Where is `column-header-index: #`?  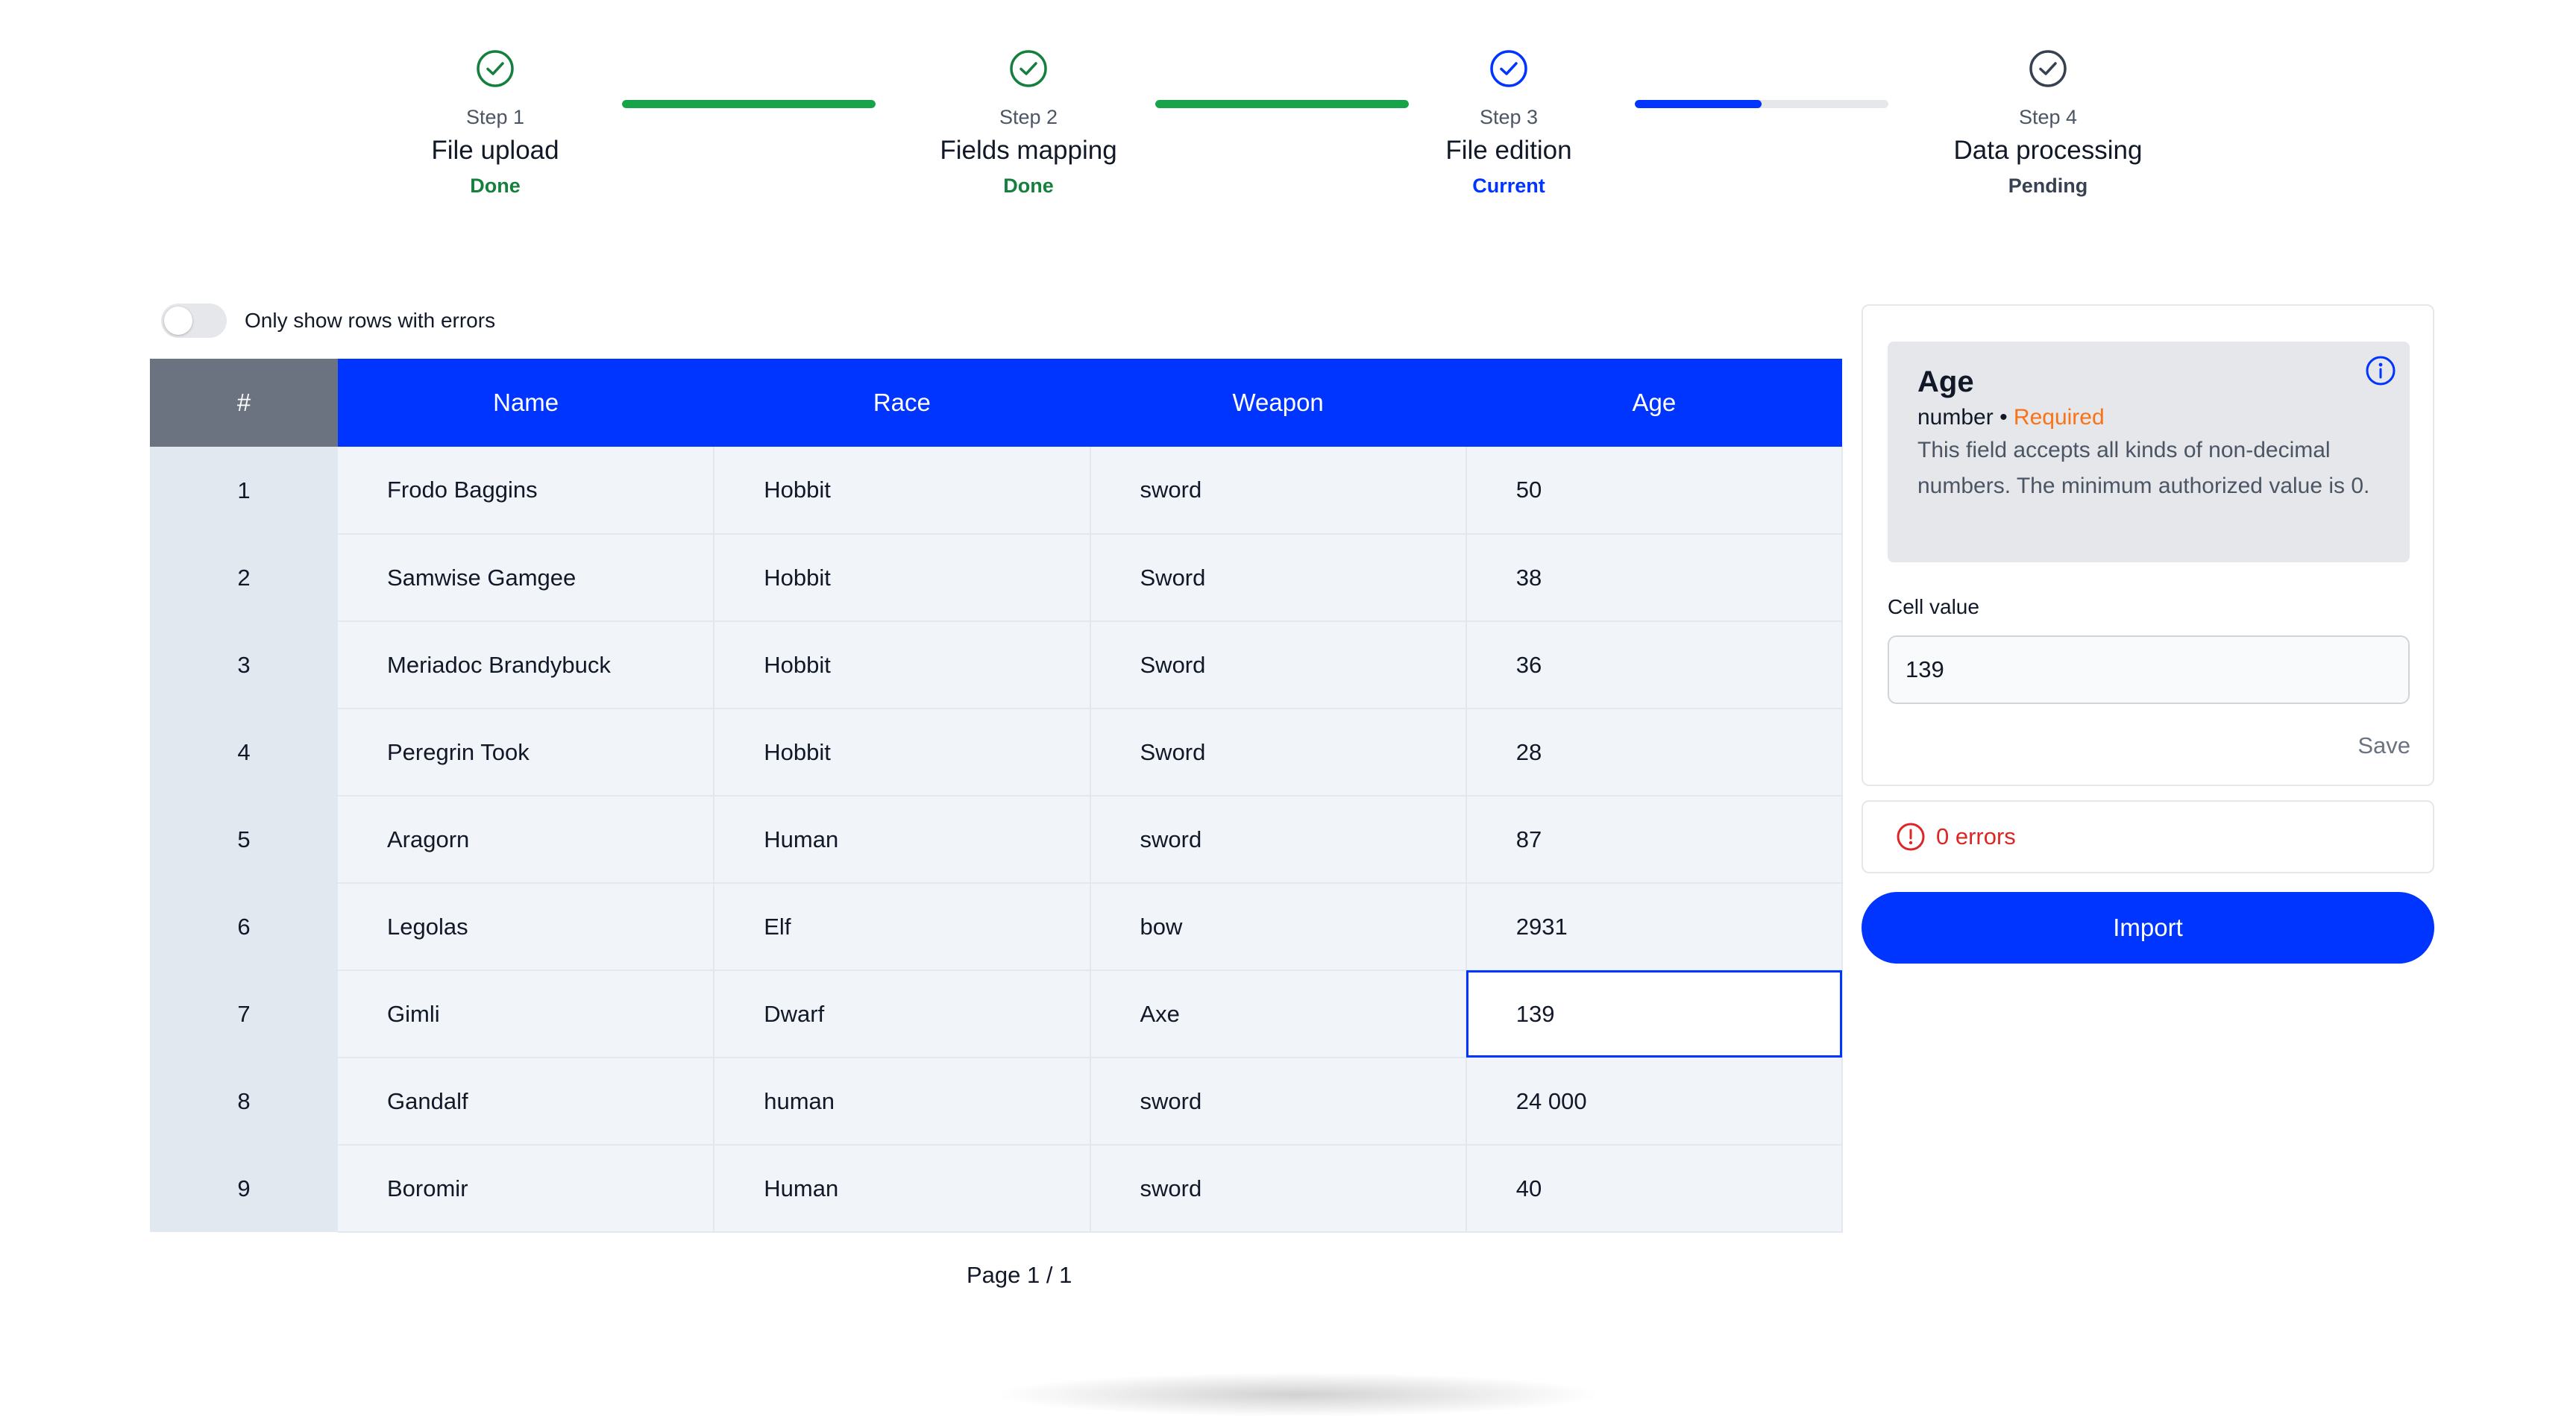
column-header-index: # is located at coordinates (244, 403).